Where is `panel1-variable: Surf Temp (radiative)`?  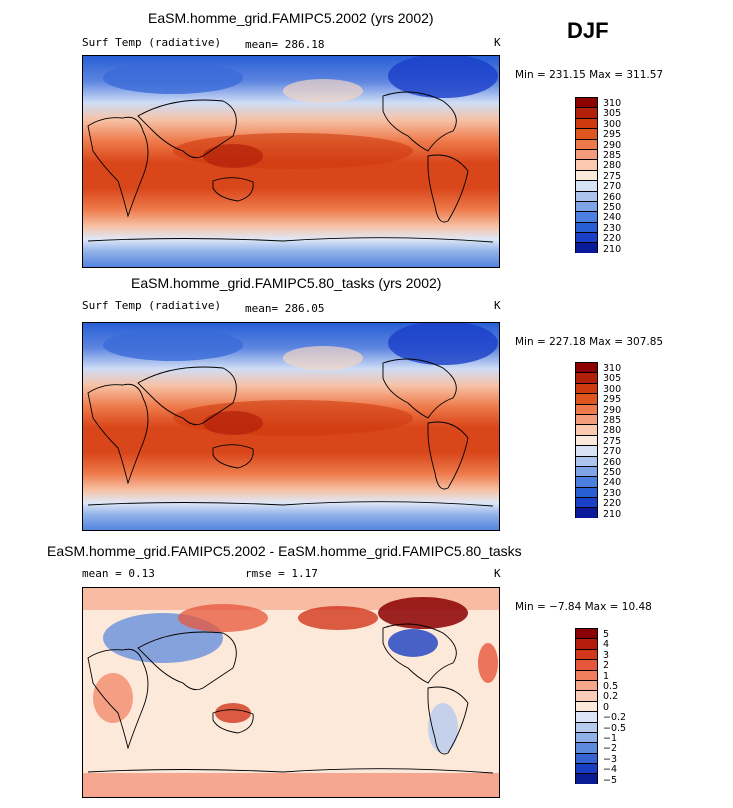 panel1-variable: Surf Temp (radiative) is located at coordinates (152, 42).